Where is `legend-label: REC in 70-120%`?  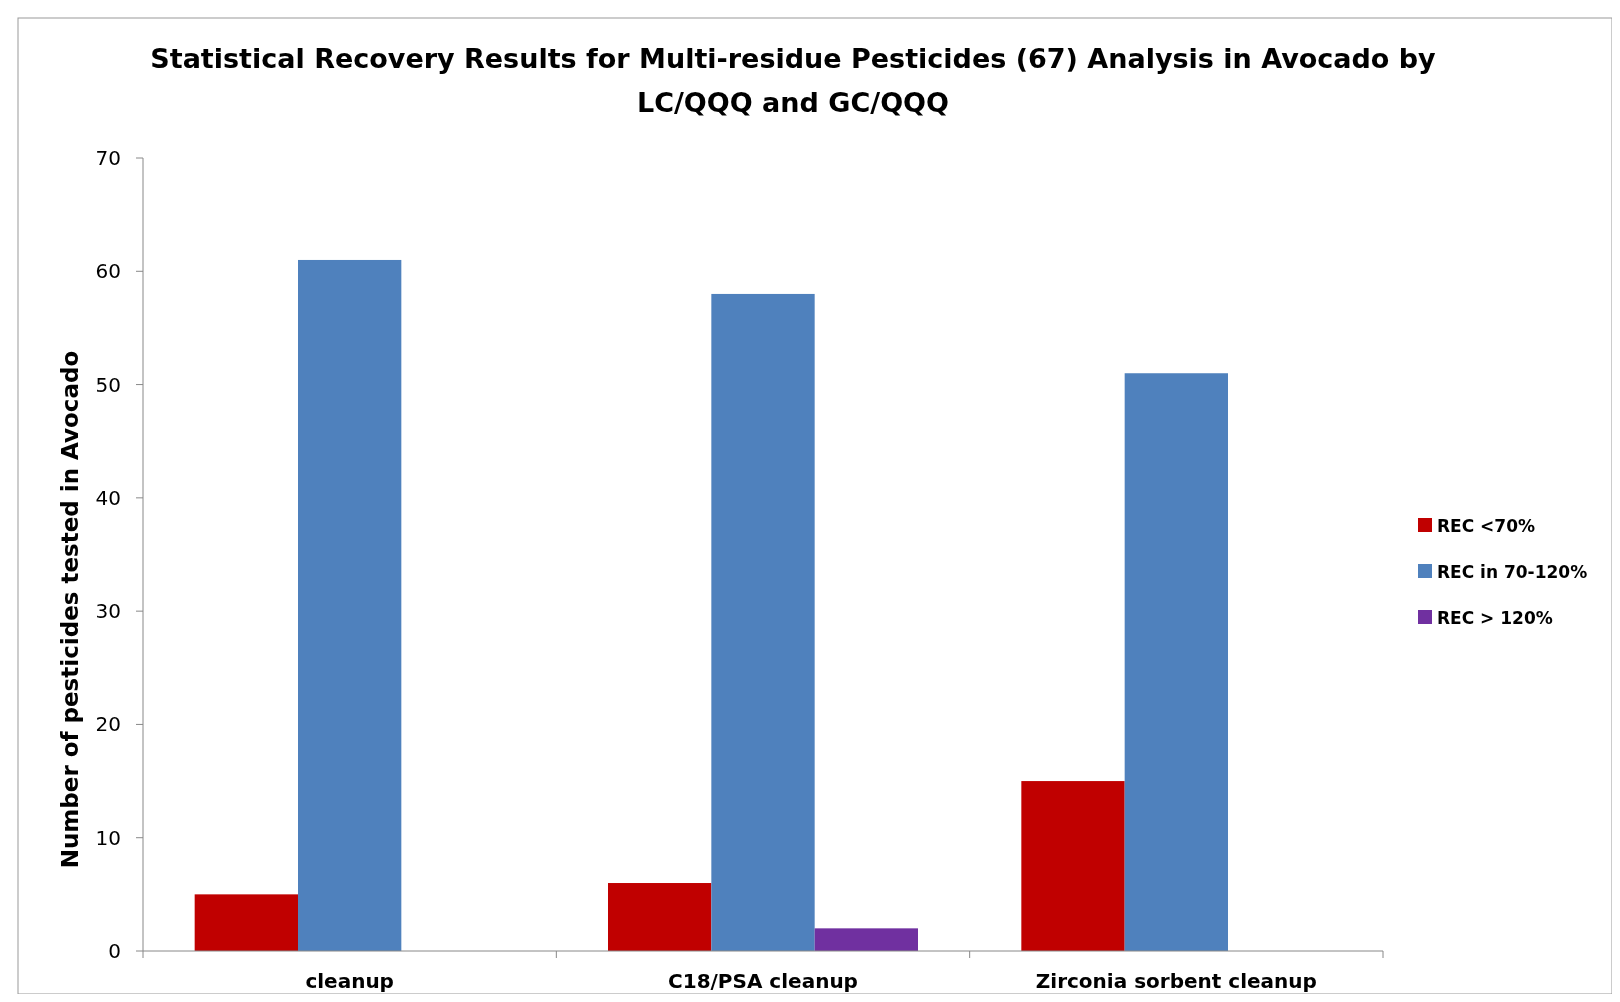 legend-label: REC in 70-120% is located at coordinates (1512, 572).